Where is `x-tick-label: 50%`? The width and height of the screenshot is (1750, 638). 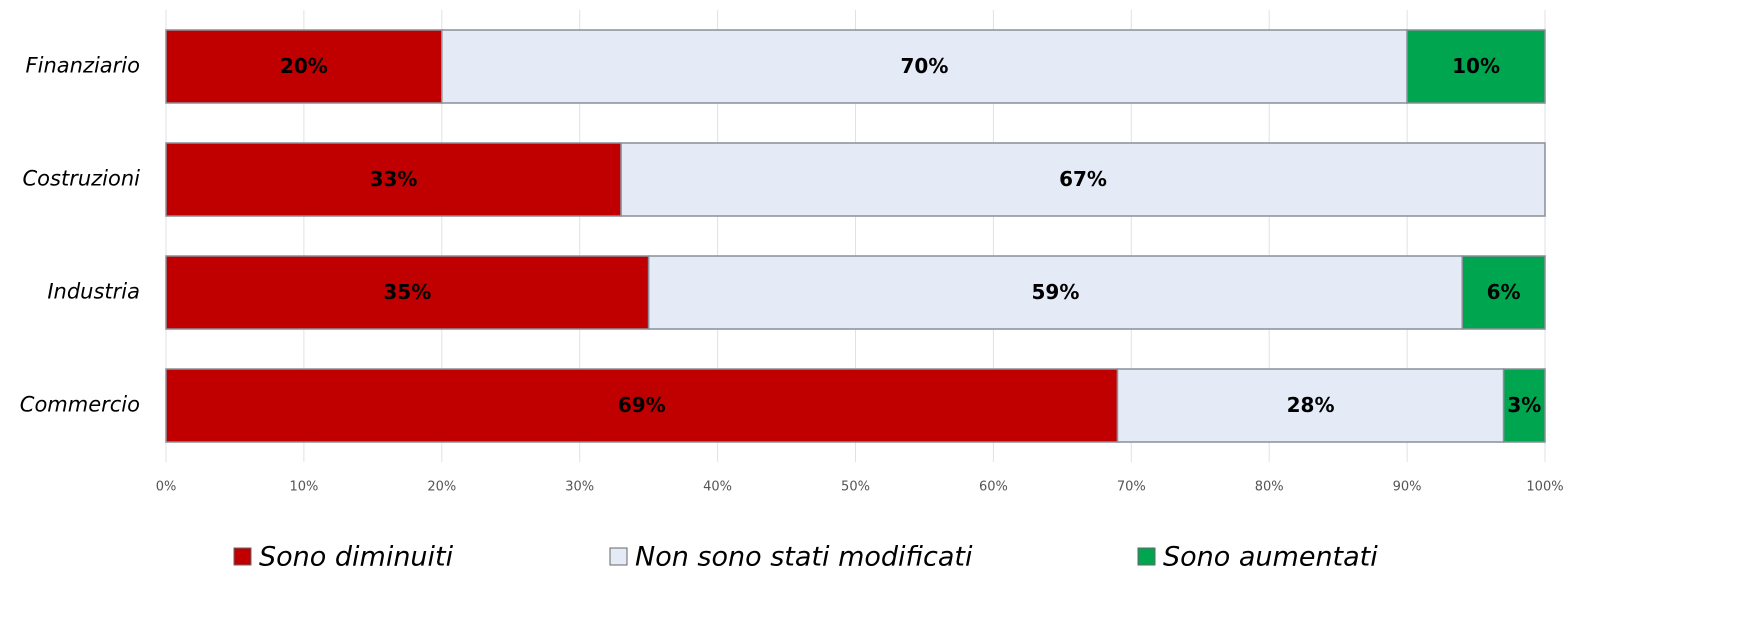 x-tick-label: 50% is located at coordinates (855, 487).